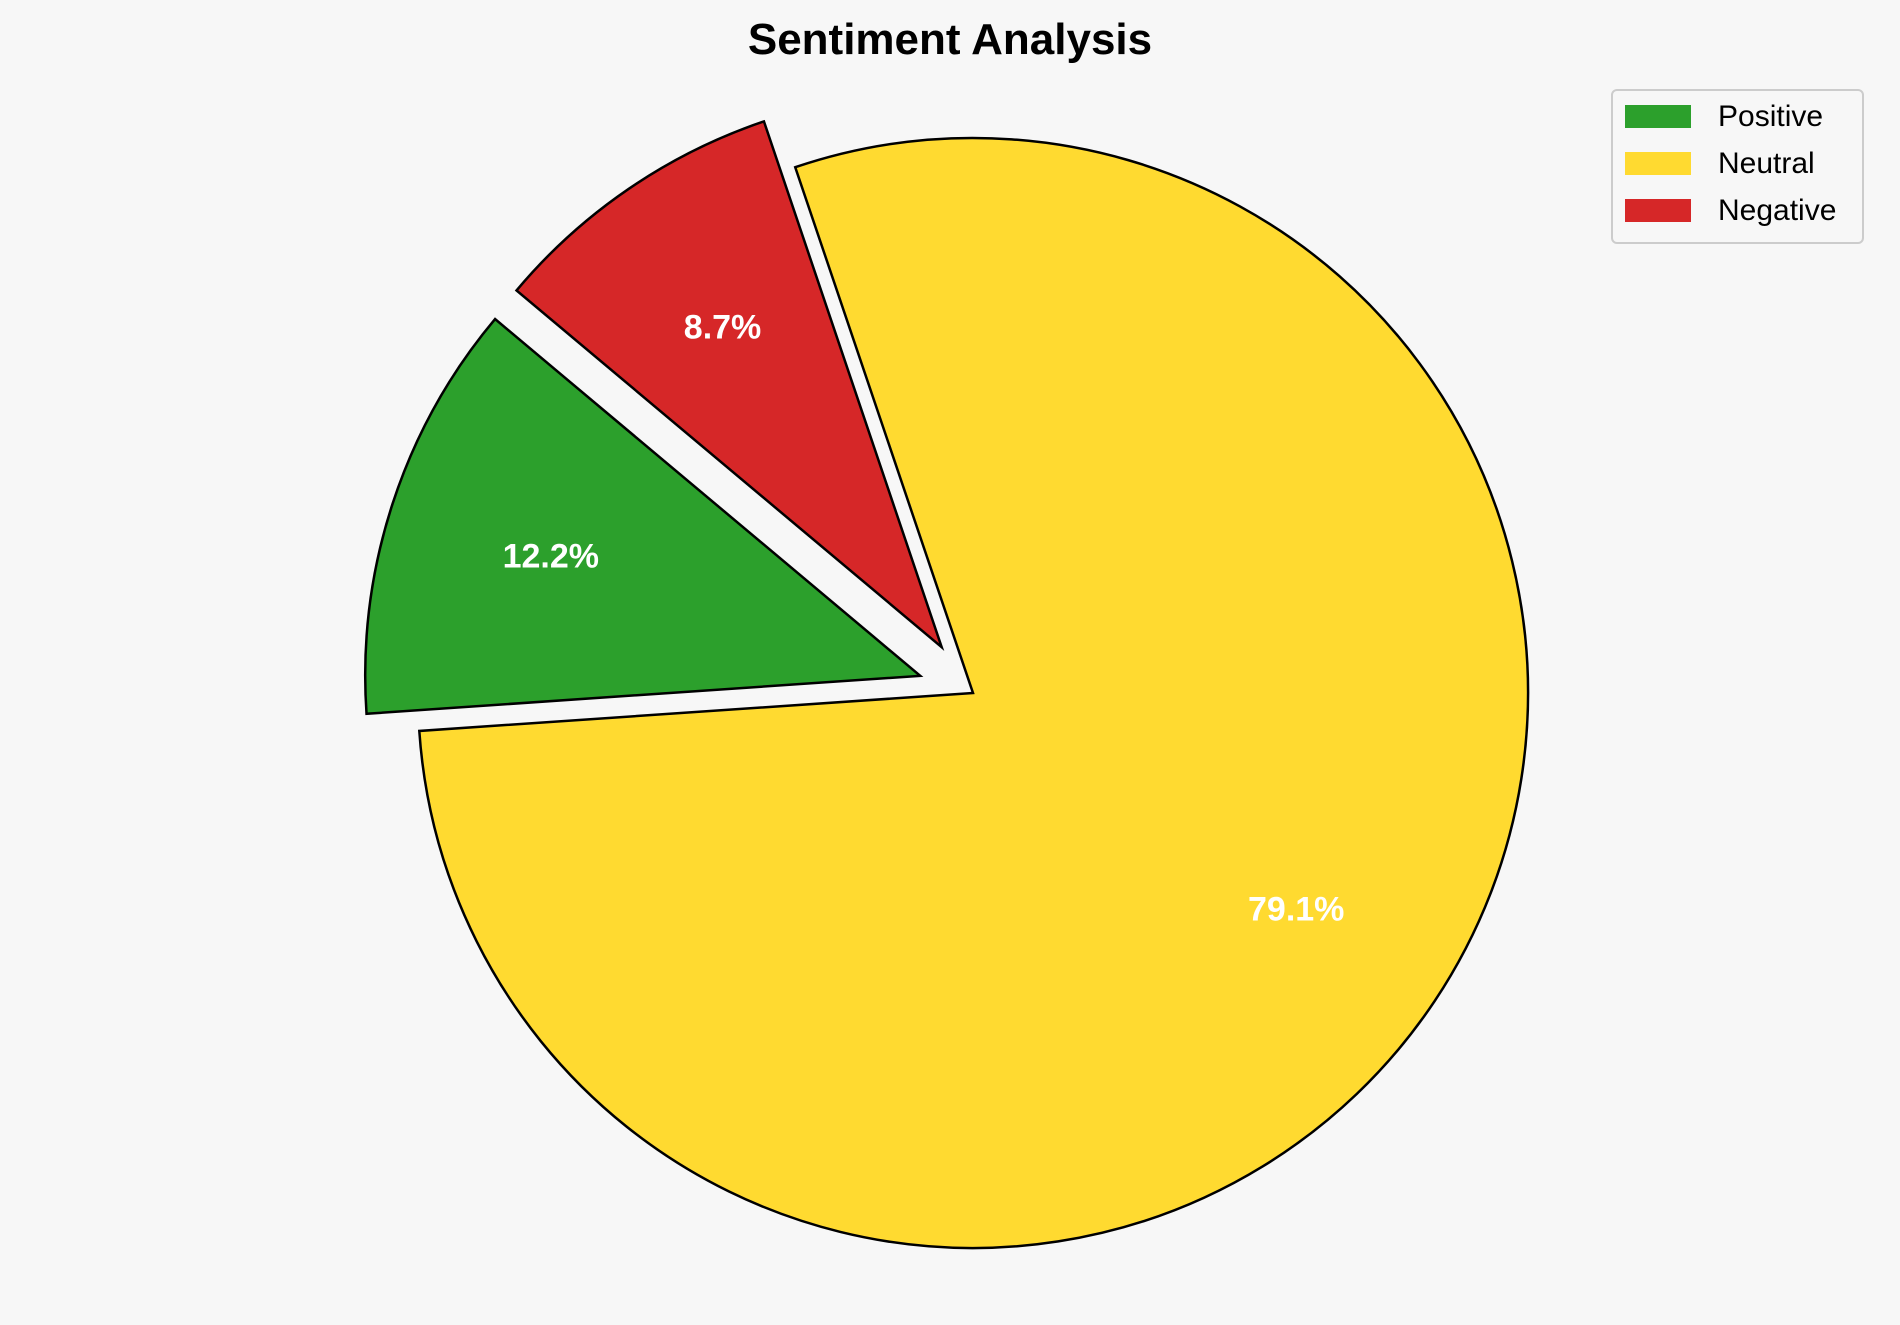 The height and width of the screenshot is (1325, 1900). Describe the element at coordinates (1658, 116) in the screenshot. I see `legend-swatch-positive` at that location.